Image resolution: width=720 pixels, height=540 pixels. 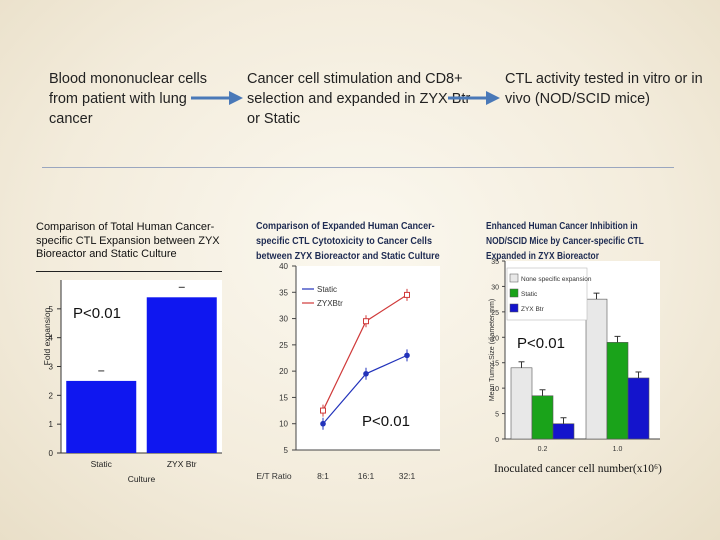 What do you see at coordinates (495, 338) in the screenshot?
I see `chart3-y-tick-label: 20` at bounding box center [495, 338].